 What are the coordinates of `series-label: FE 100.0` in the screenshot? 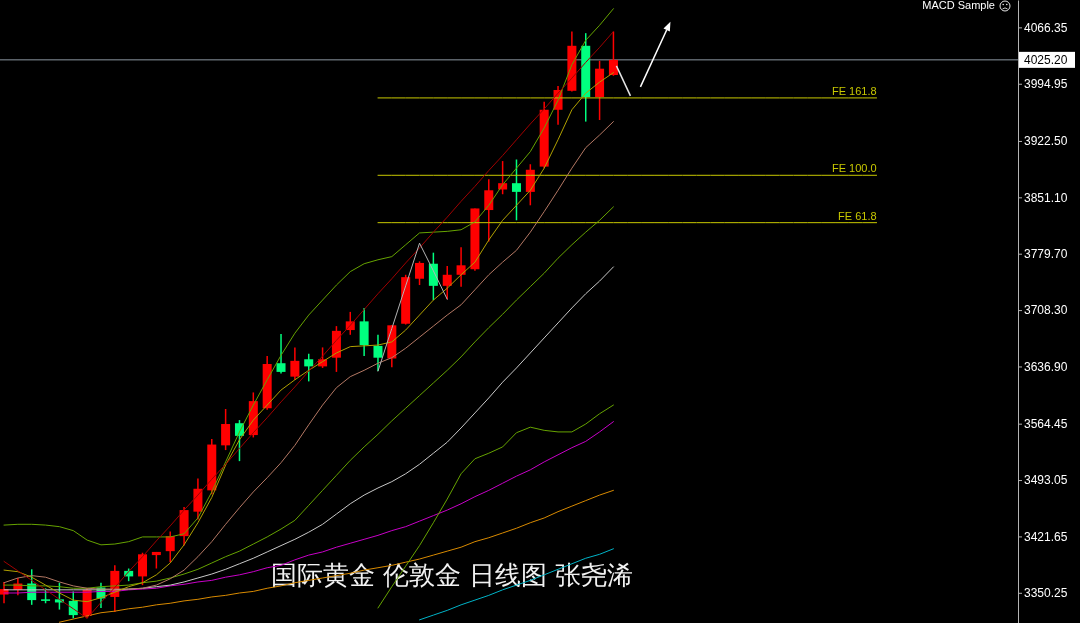 It's located at (854, 168).